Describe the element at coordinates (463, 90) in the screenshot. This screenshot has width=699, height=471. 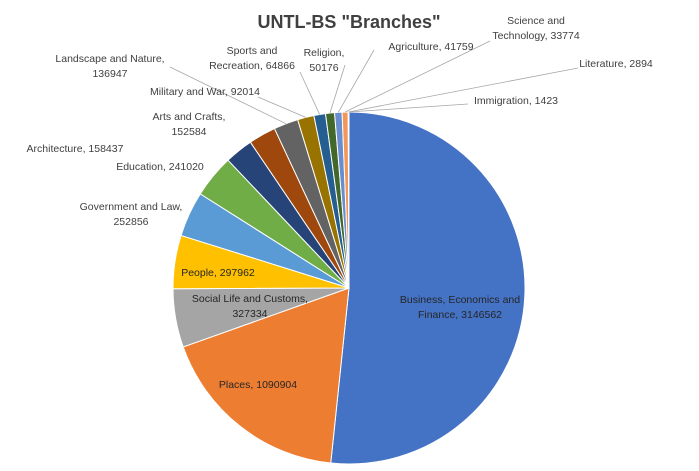
I see `leader-line-literature` at that location.